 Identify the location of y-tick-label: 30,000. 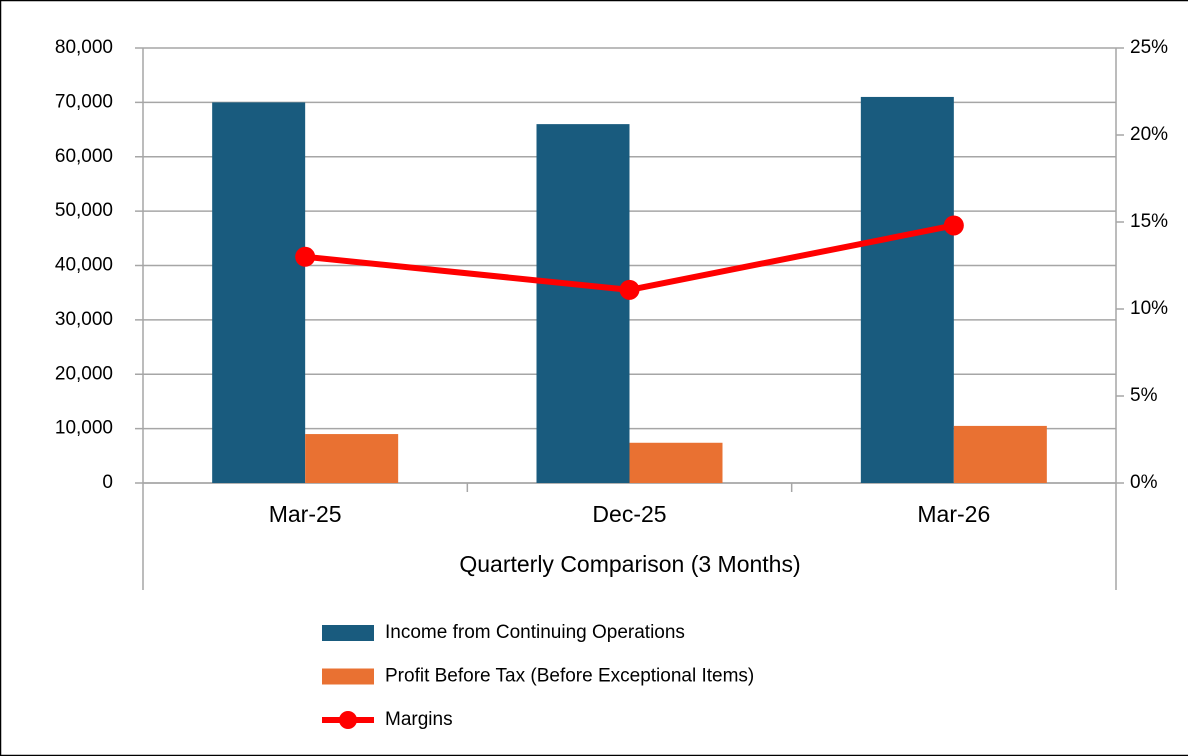
(84, 319).